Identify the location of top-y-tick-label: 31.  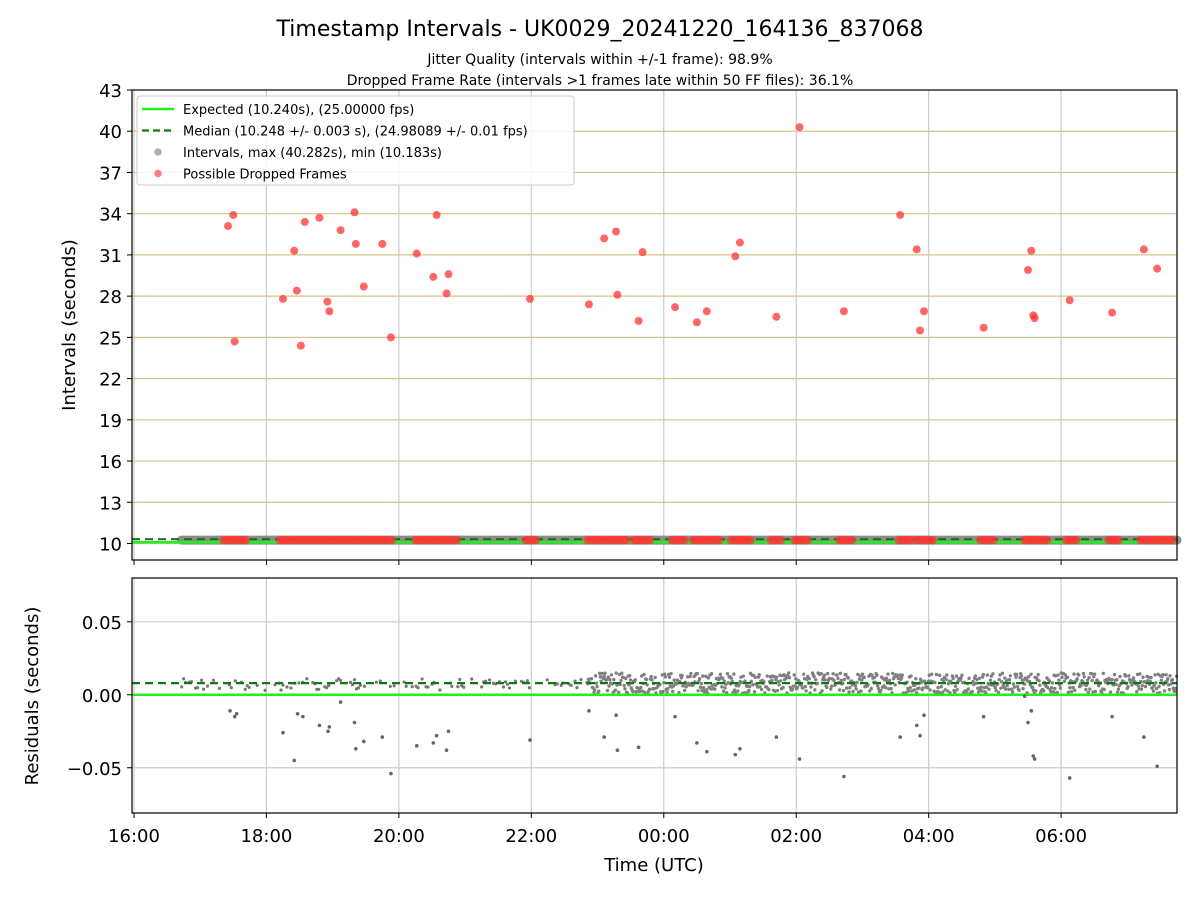
(110, 256).